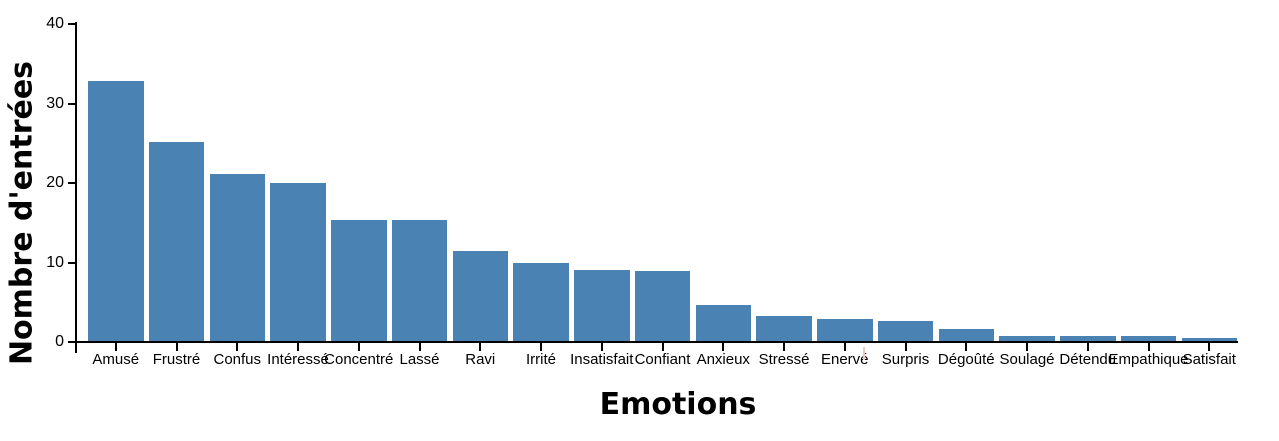  Describe the element at coordinates (298, 359) in the screenshot. I see `x-tick-label-interesse: Intéressé` at that location.